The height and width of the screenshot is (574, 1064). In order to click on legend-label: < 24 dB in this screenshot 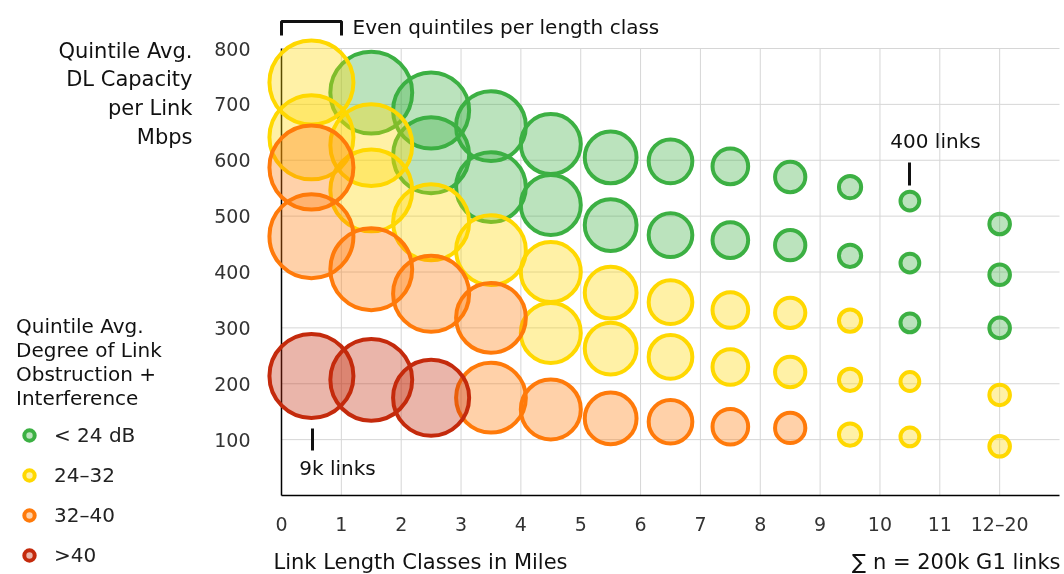, I will do `click(95, 435)`.